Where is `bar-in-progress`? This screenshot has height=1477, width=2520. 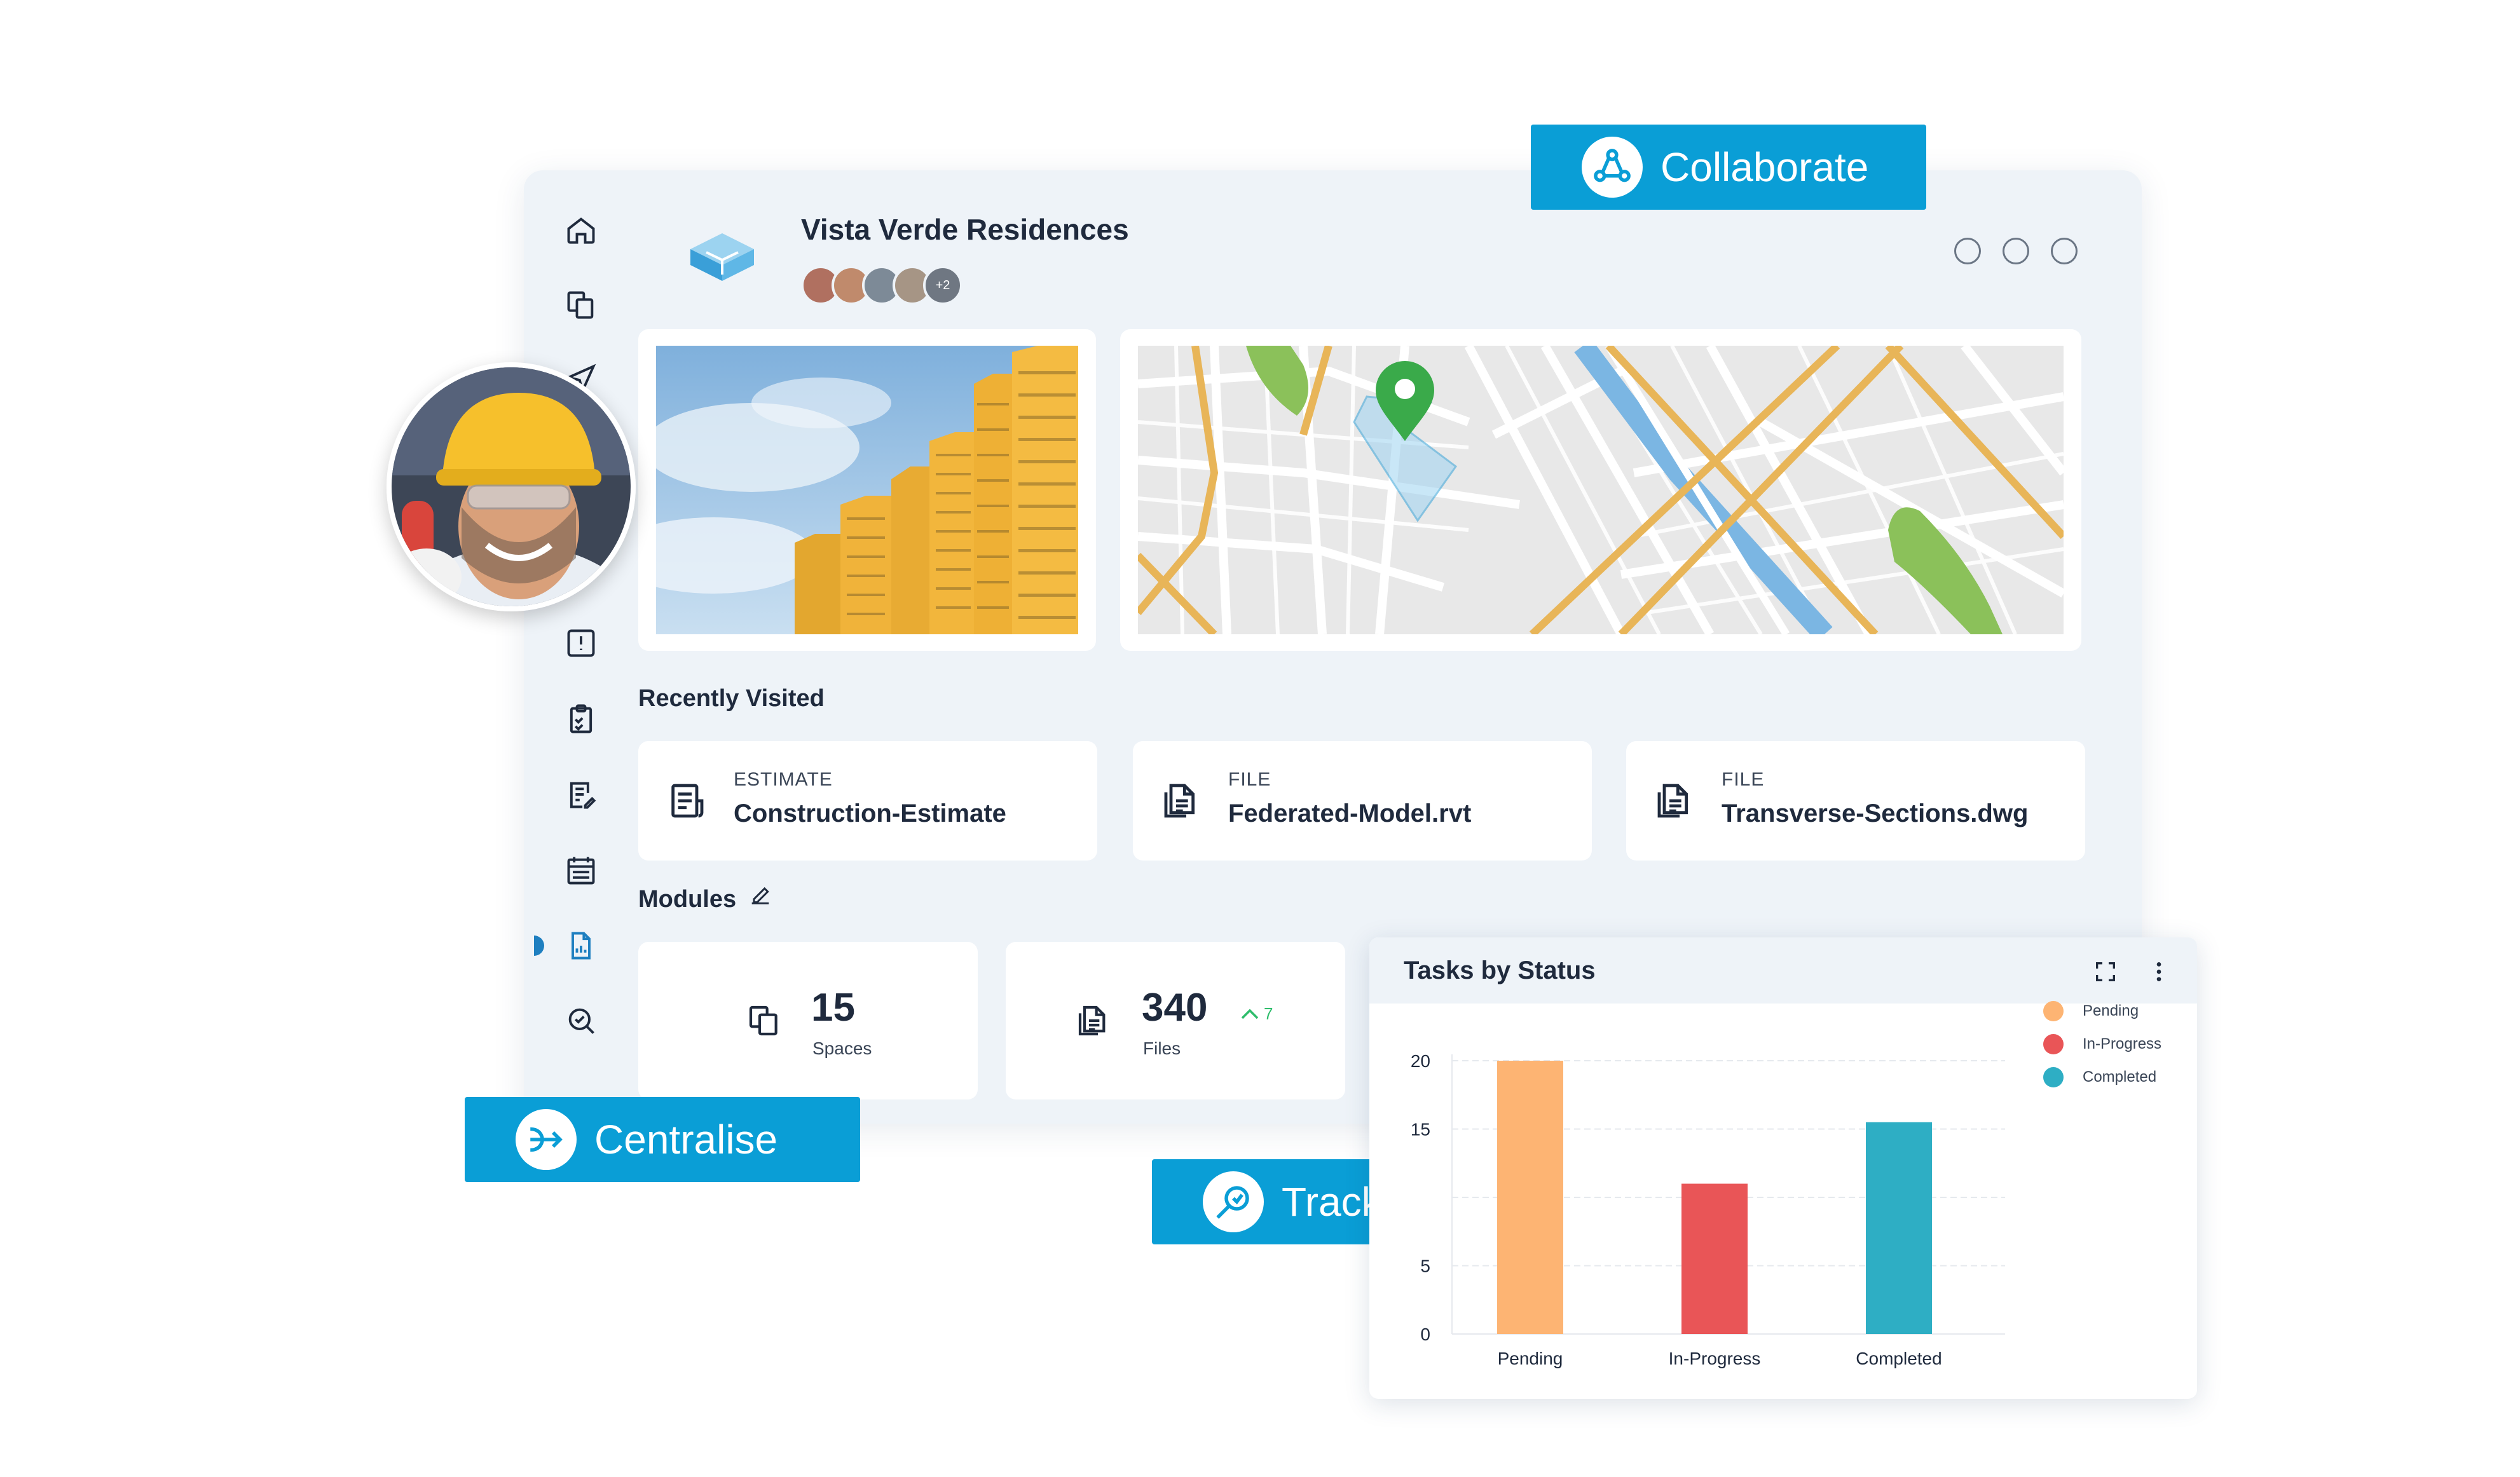
bar-in-progress is located at coordinates (1714, 1259).